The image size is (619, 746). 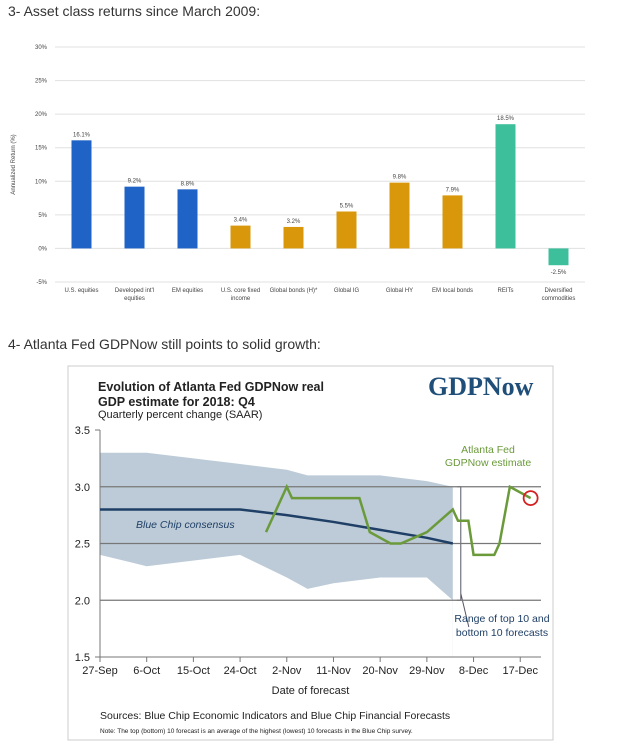 I want to click on value-label: 9.2%, so click(x=135, y=182).